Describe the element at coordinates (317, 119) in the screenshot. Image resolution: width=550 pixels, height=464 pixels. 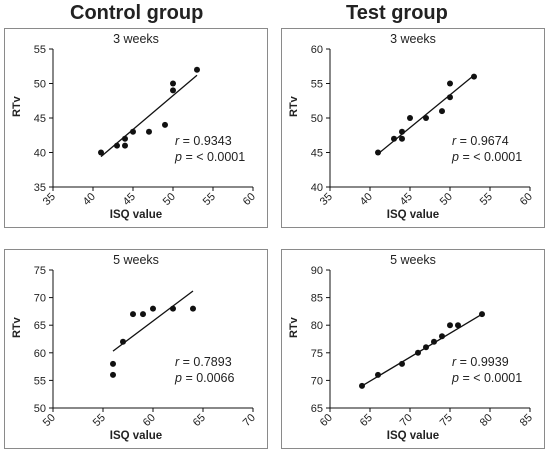
I see `y-tick-label: 50` at that location.